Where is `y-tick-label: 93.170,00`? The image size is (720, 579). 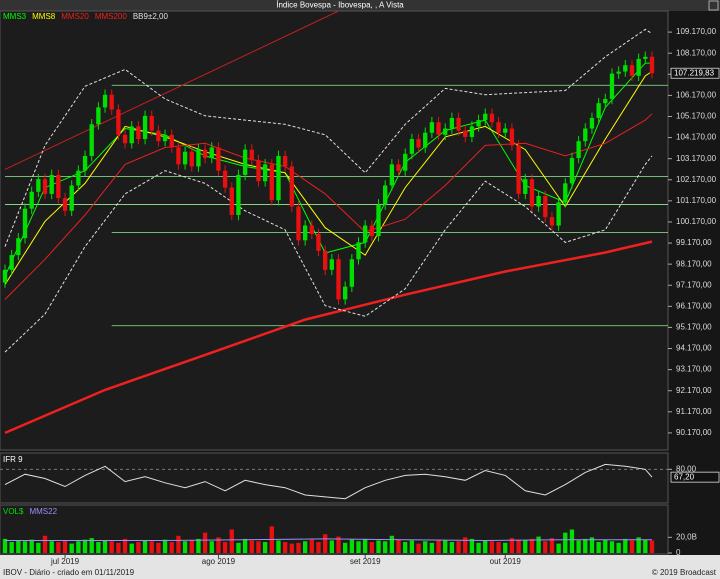 y-tick-label: 93.170,00 is located at coordinates (694, 369).